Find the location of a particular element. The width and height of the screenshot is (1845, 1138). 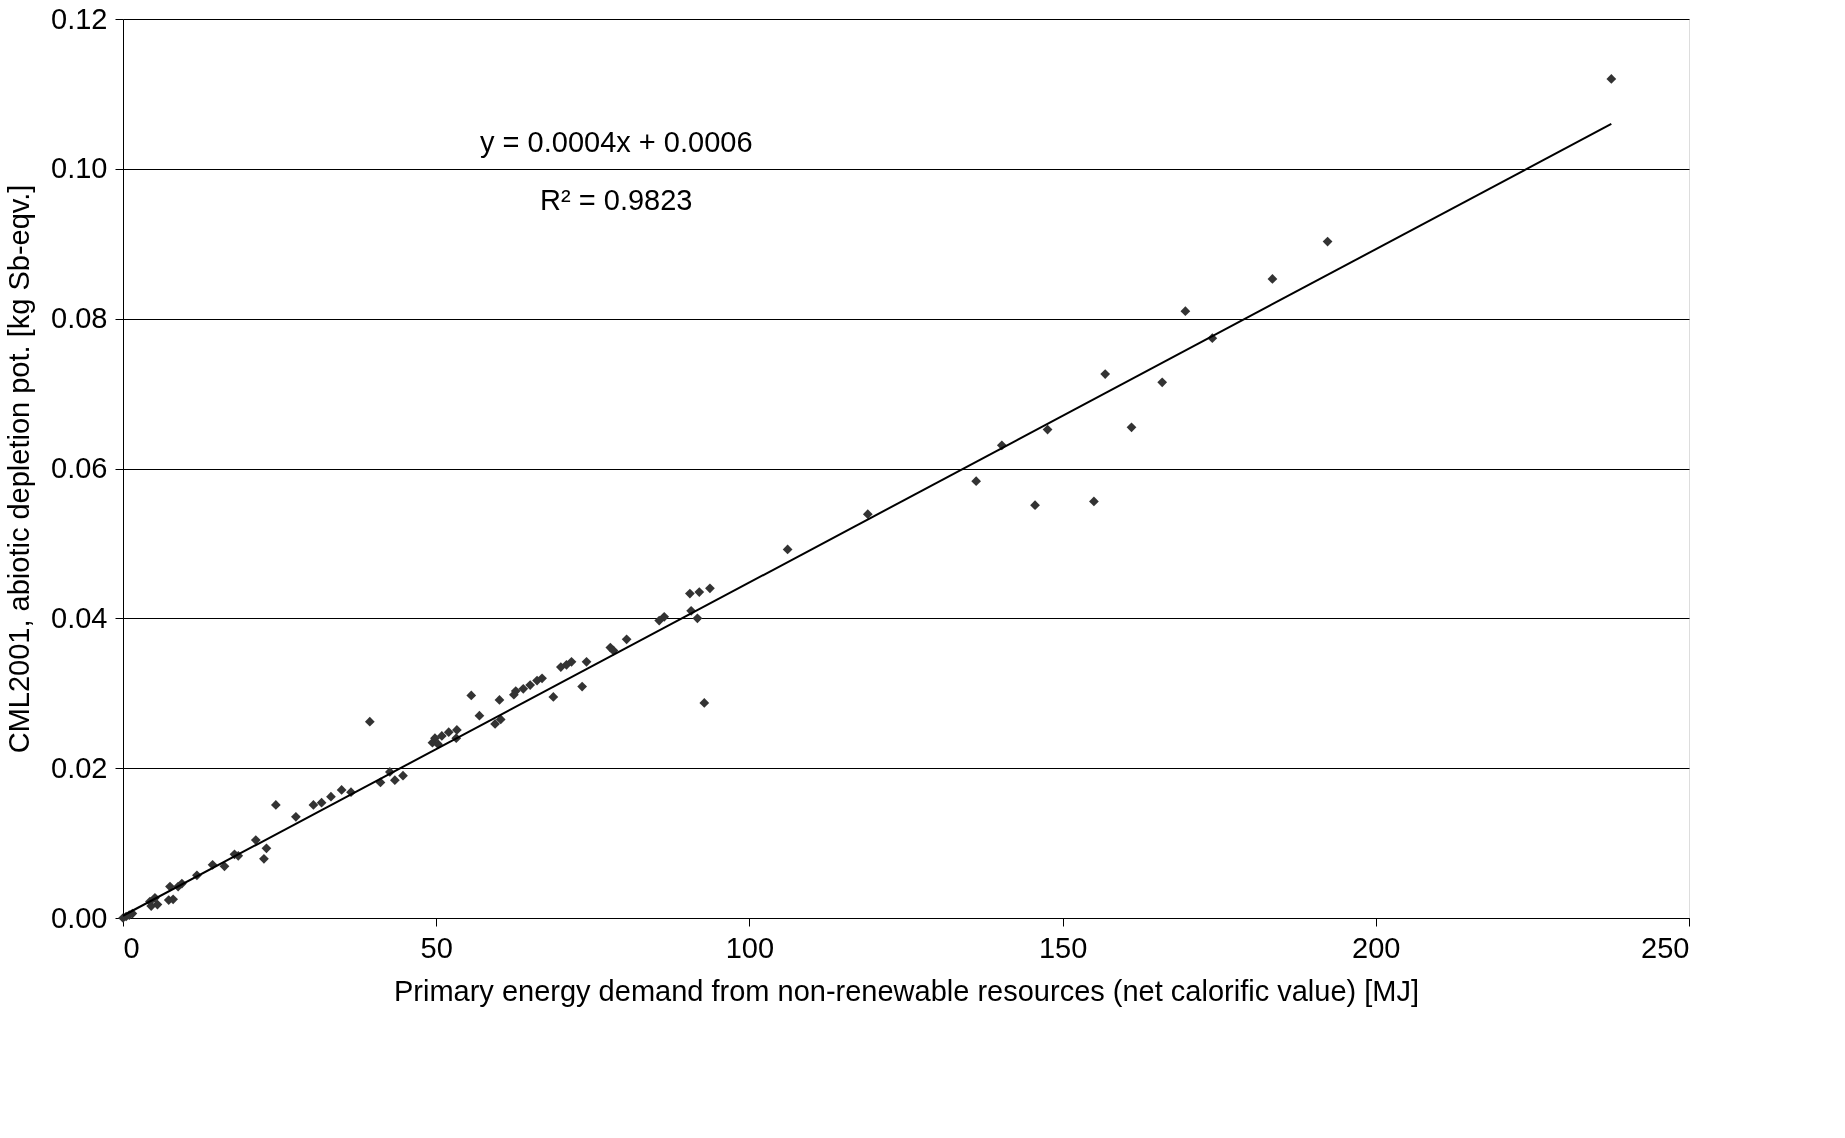

x-tick-label: 0 is located at coordinates (131, 947).